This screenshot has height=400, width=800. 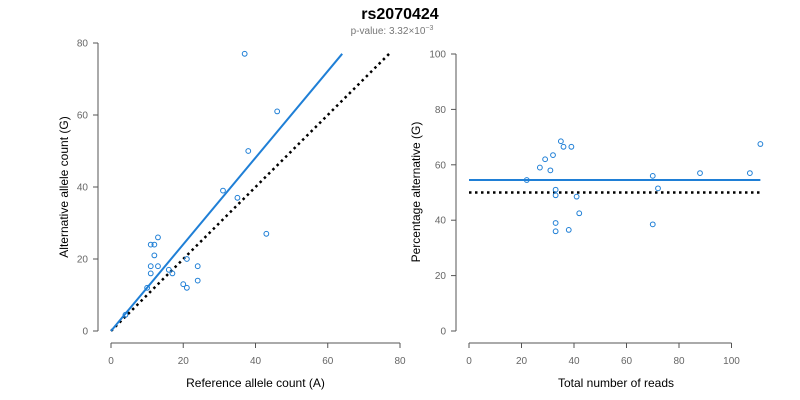 What do you see at coordinates (731, 361) in the screenshot?
I see `x-tick-label: 100` at bounding box center [731, 361].